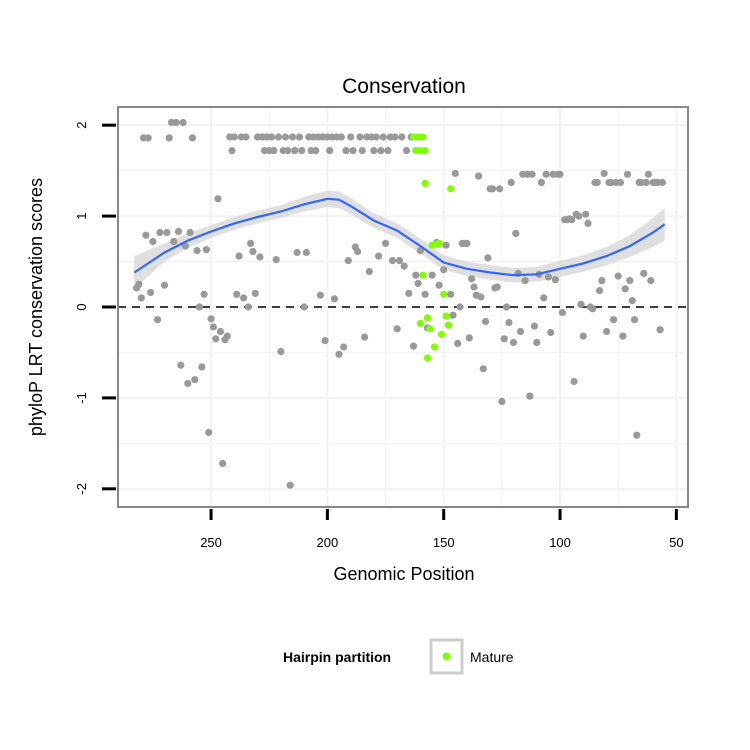 This screenshot has height=750, width=750. Describe the element at coordinates (81, 489) in the screenshot. I see `y-tick-label: -2` at that location.